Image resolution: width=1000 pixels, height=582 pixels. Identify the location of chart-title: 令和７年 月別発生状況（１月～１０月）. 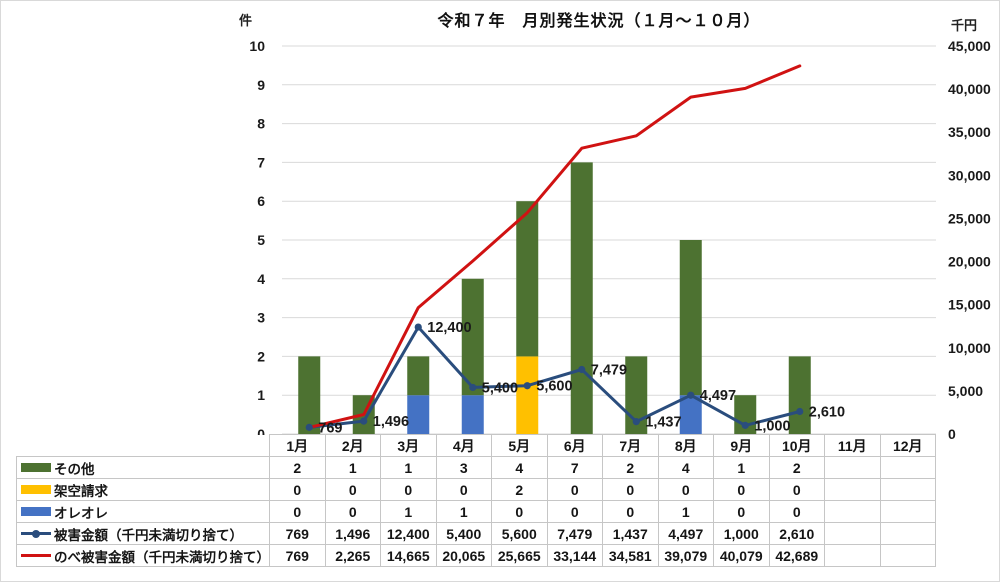
(599, 21).